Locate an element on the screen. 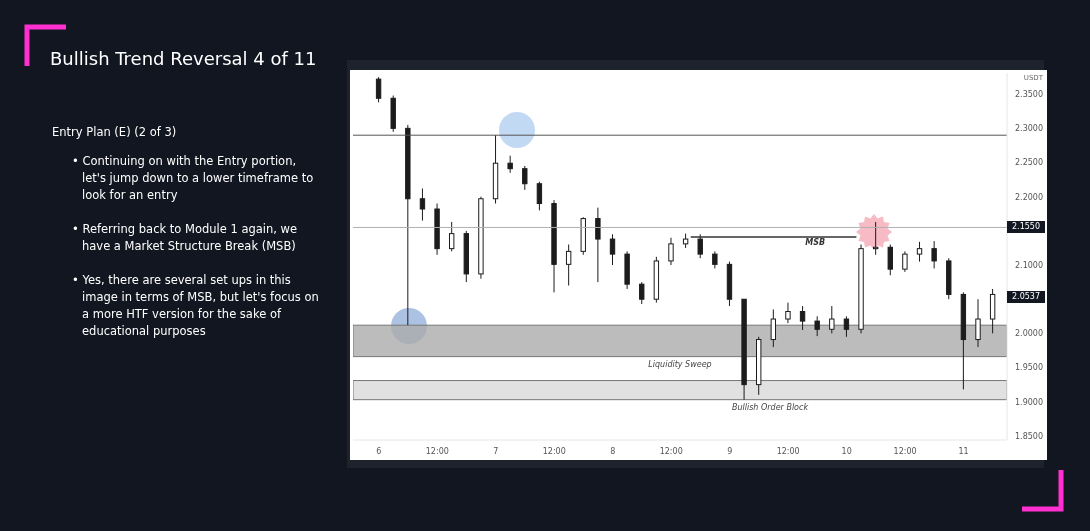 The width and height of the screenshot is (1090, 531). x-tick-label: 9 is located at coordinates (730, 451).